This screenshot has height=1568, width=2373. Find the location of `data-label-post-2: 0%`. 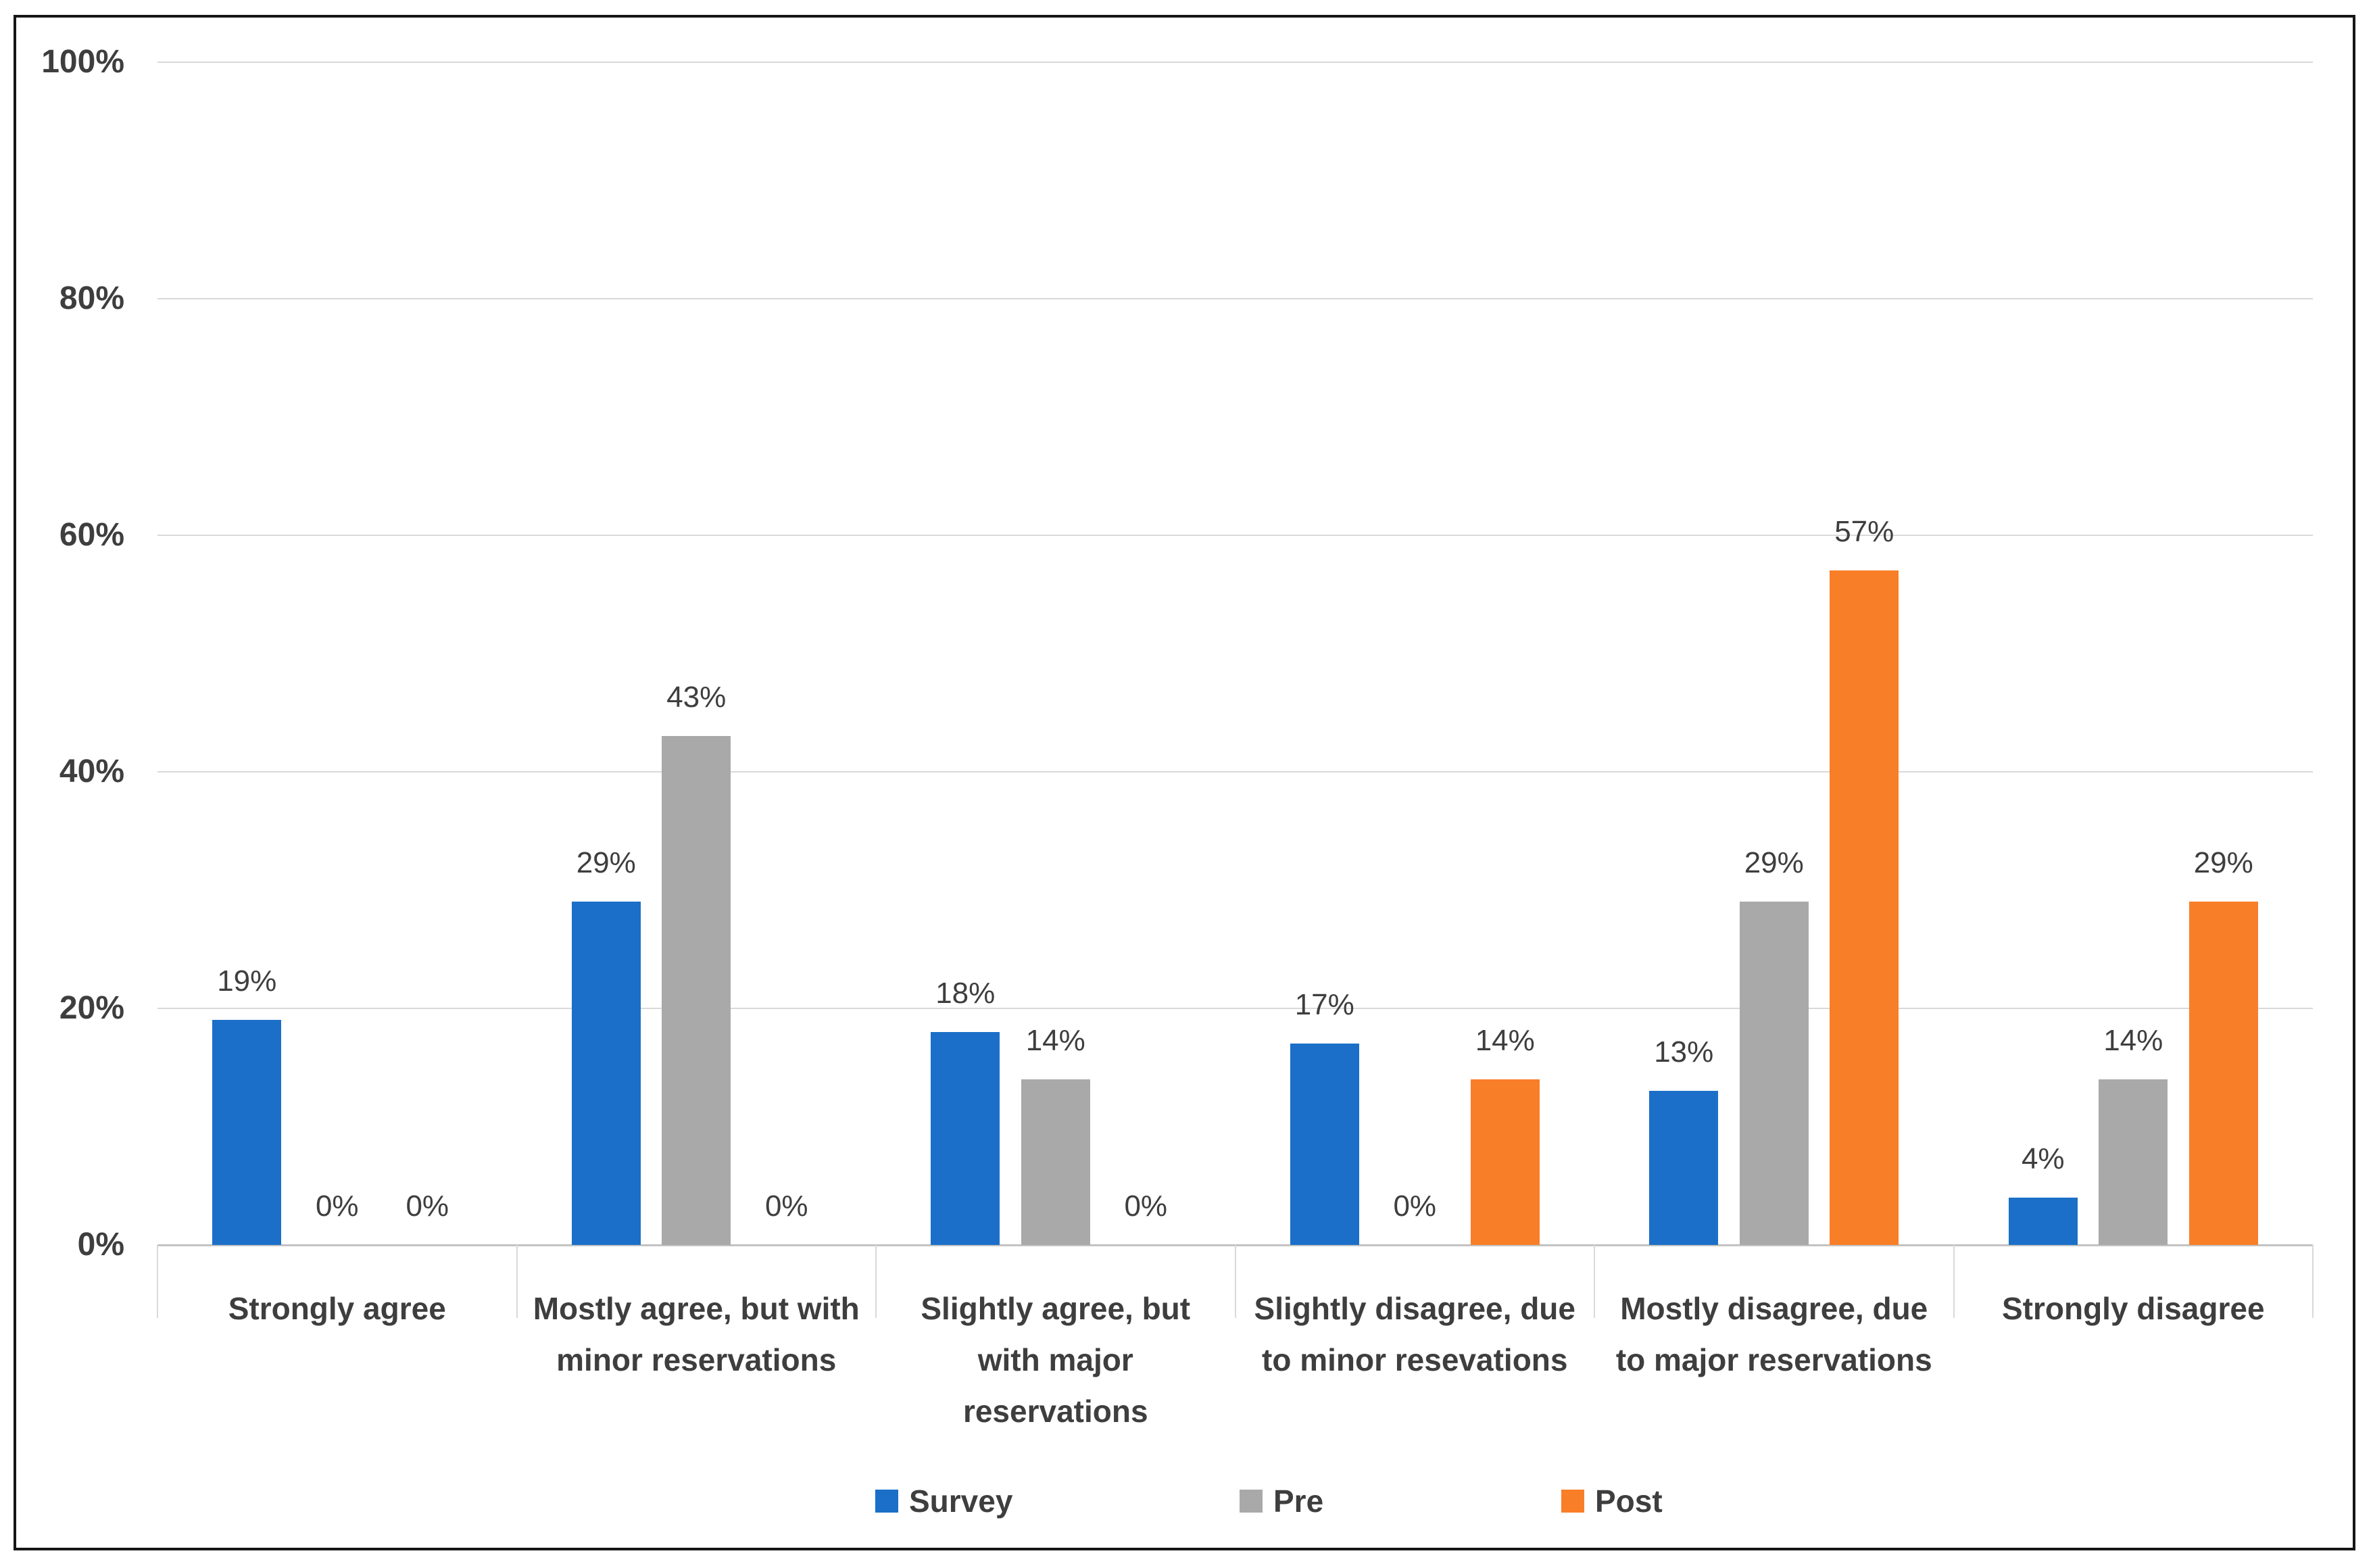

data-label-post-2: 0% is located at coordinates (786, 1206).